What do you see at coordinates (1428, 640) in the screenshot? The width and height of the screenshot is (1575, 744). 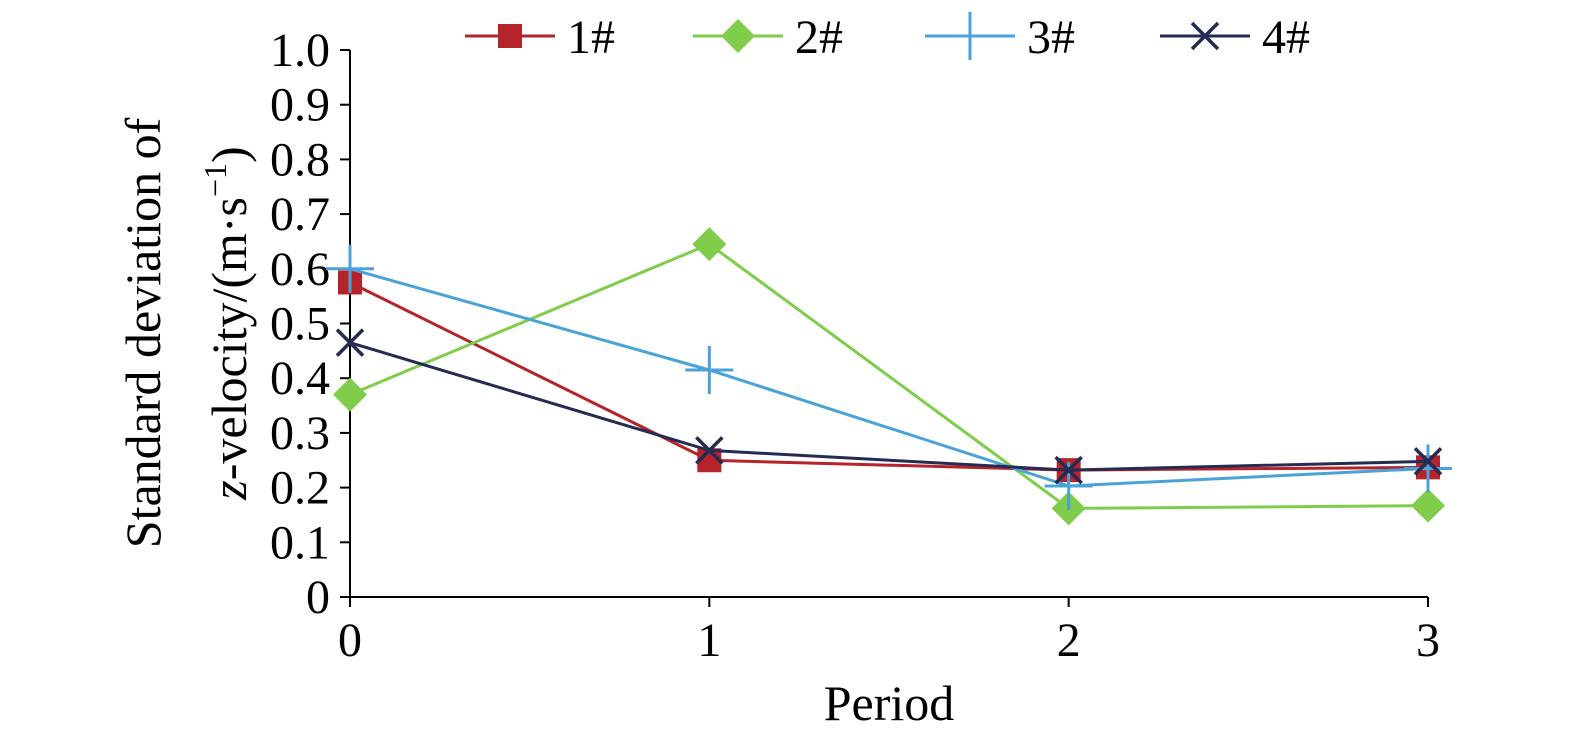 I see `x-tick-label: 3` at bounding box center [1428, 640].